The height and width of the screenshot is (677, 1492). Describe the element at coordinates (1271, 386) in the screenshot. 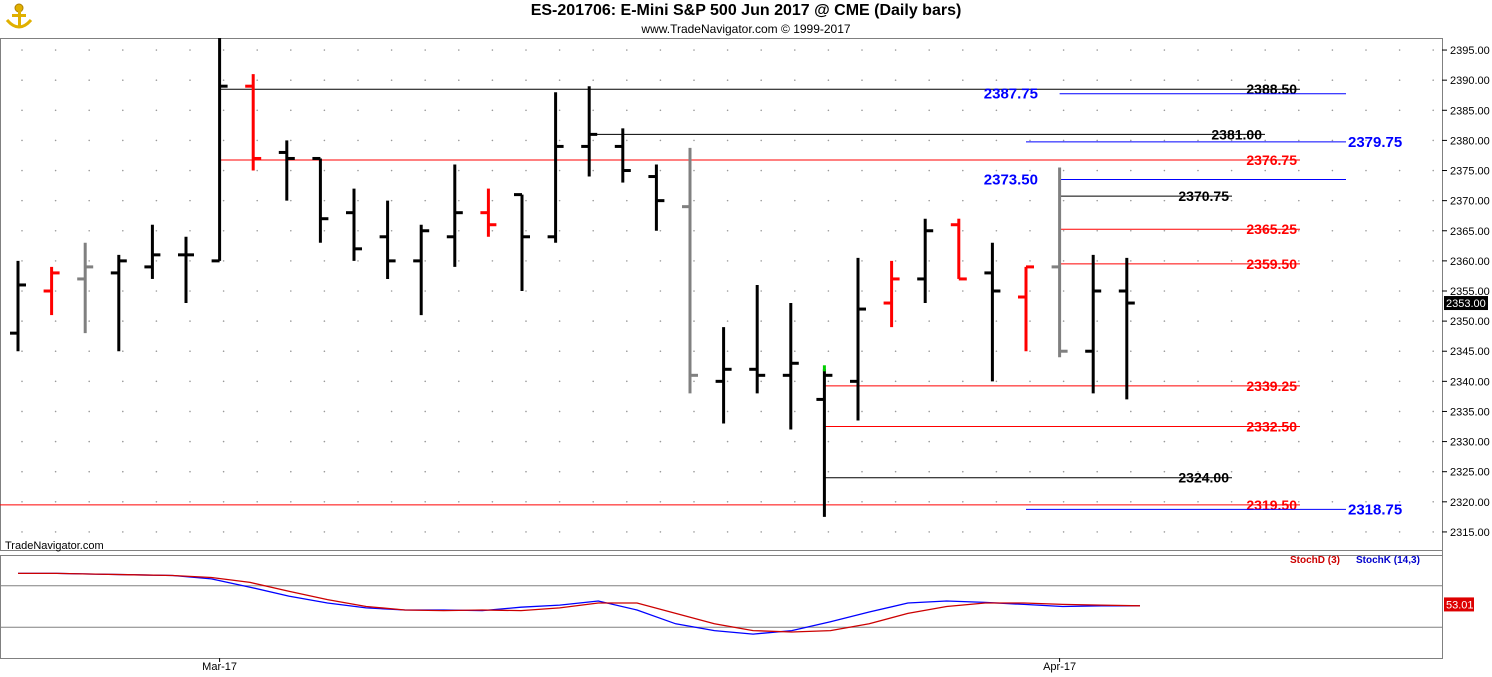

I see `level-label: 2339.25` at that location.